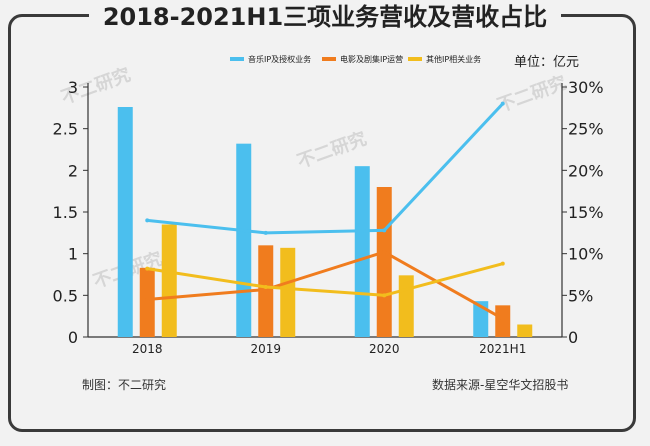 This screenshot has width=650, height=446. I want to click on bar-音乐IP及授权业务-2020, so click(362, 251).